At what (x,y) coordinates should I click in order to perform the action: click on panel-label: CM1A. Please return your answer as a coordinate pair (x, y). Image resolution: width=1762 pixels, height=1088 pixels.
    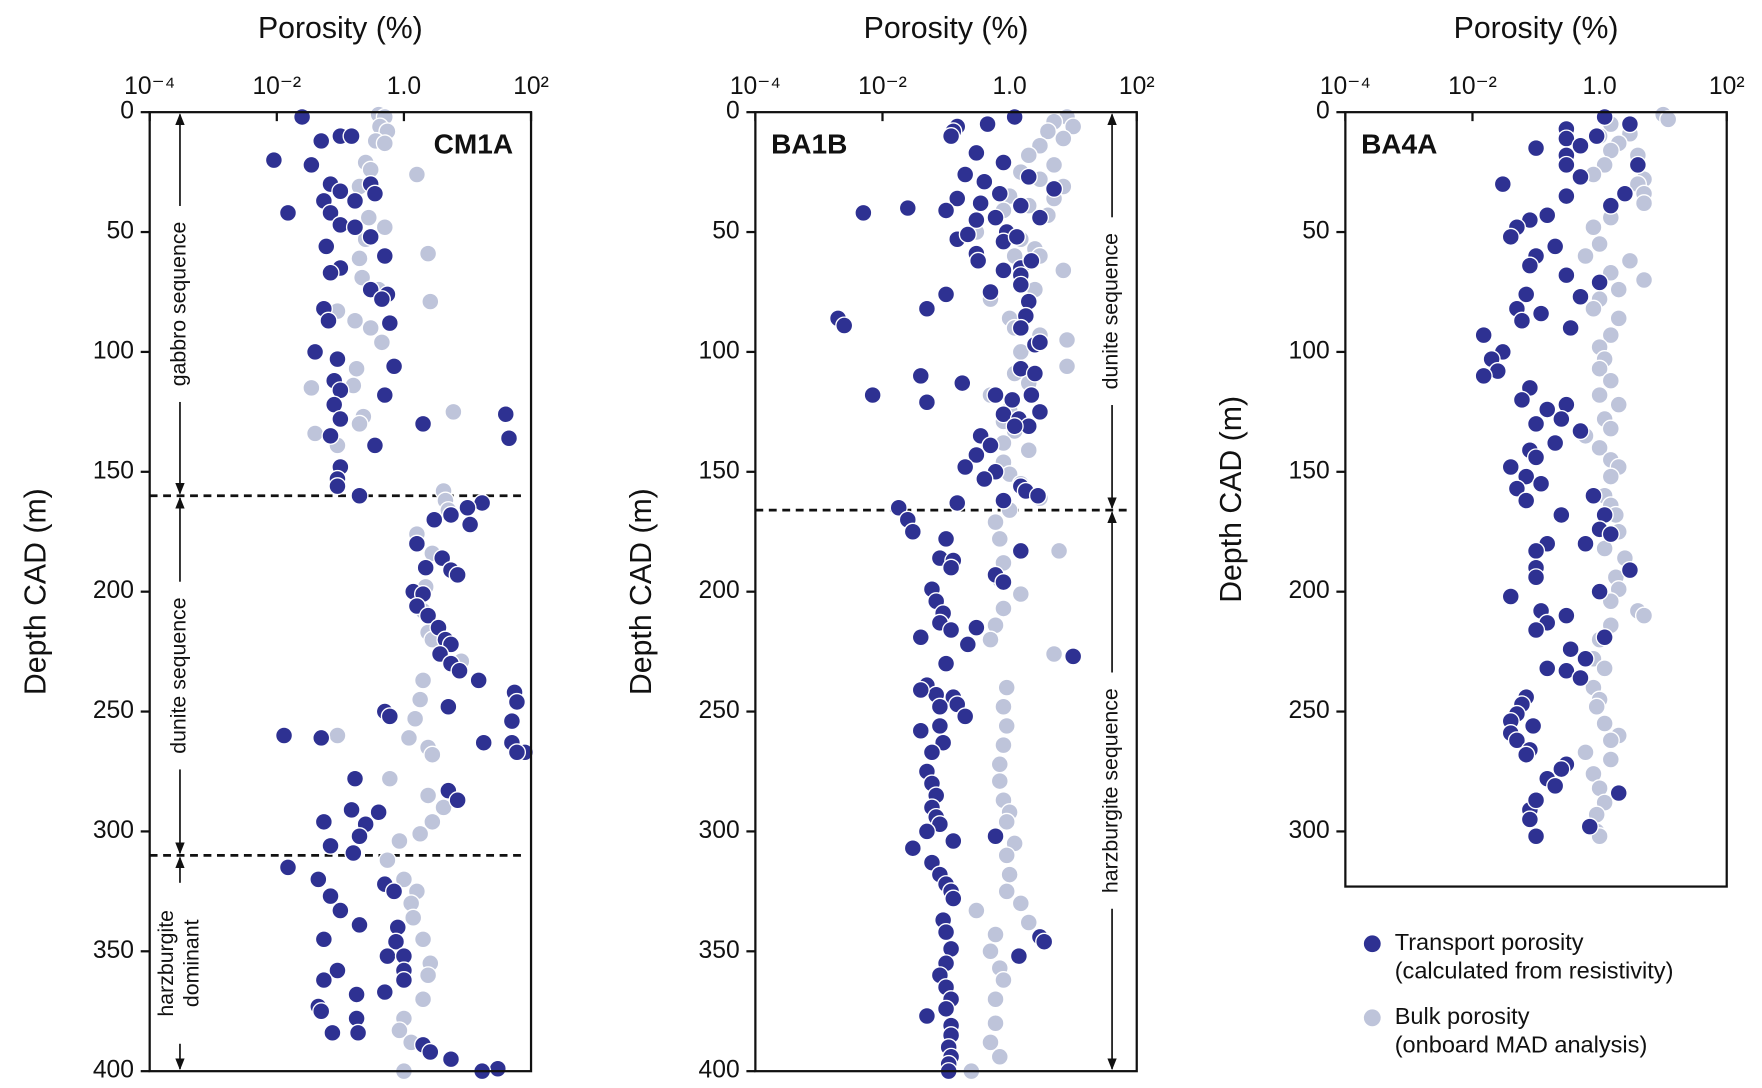
    Looking at the image, I should click on (473, 144).